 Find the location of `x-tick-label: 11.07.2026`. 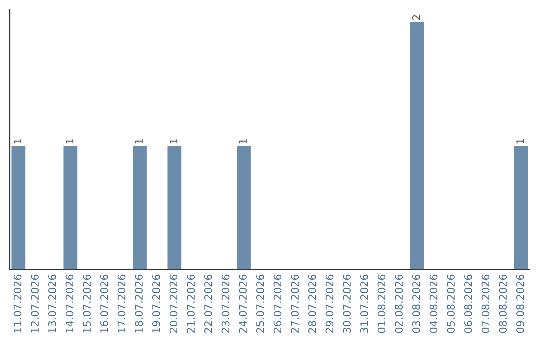

x-tick-label: 11.07.2026 is located at coordinates (18, 303).